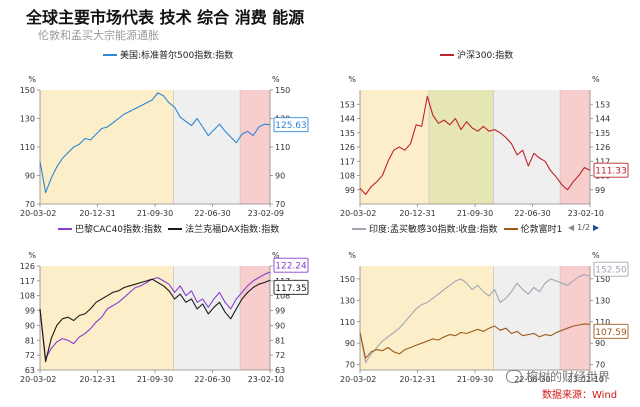  I want to click on end-label-text: 152.50, so click(611, 271).